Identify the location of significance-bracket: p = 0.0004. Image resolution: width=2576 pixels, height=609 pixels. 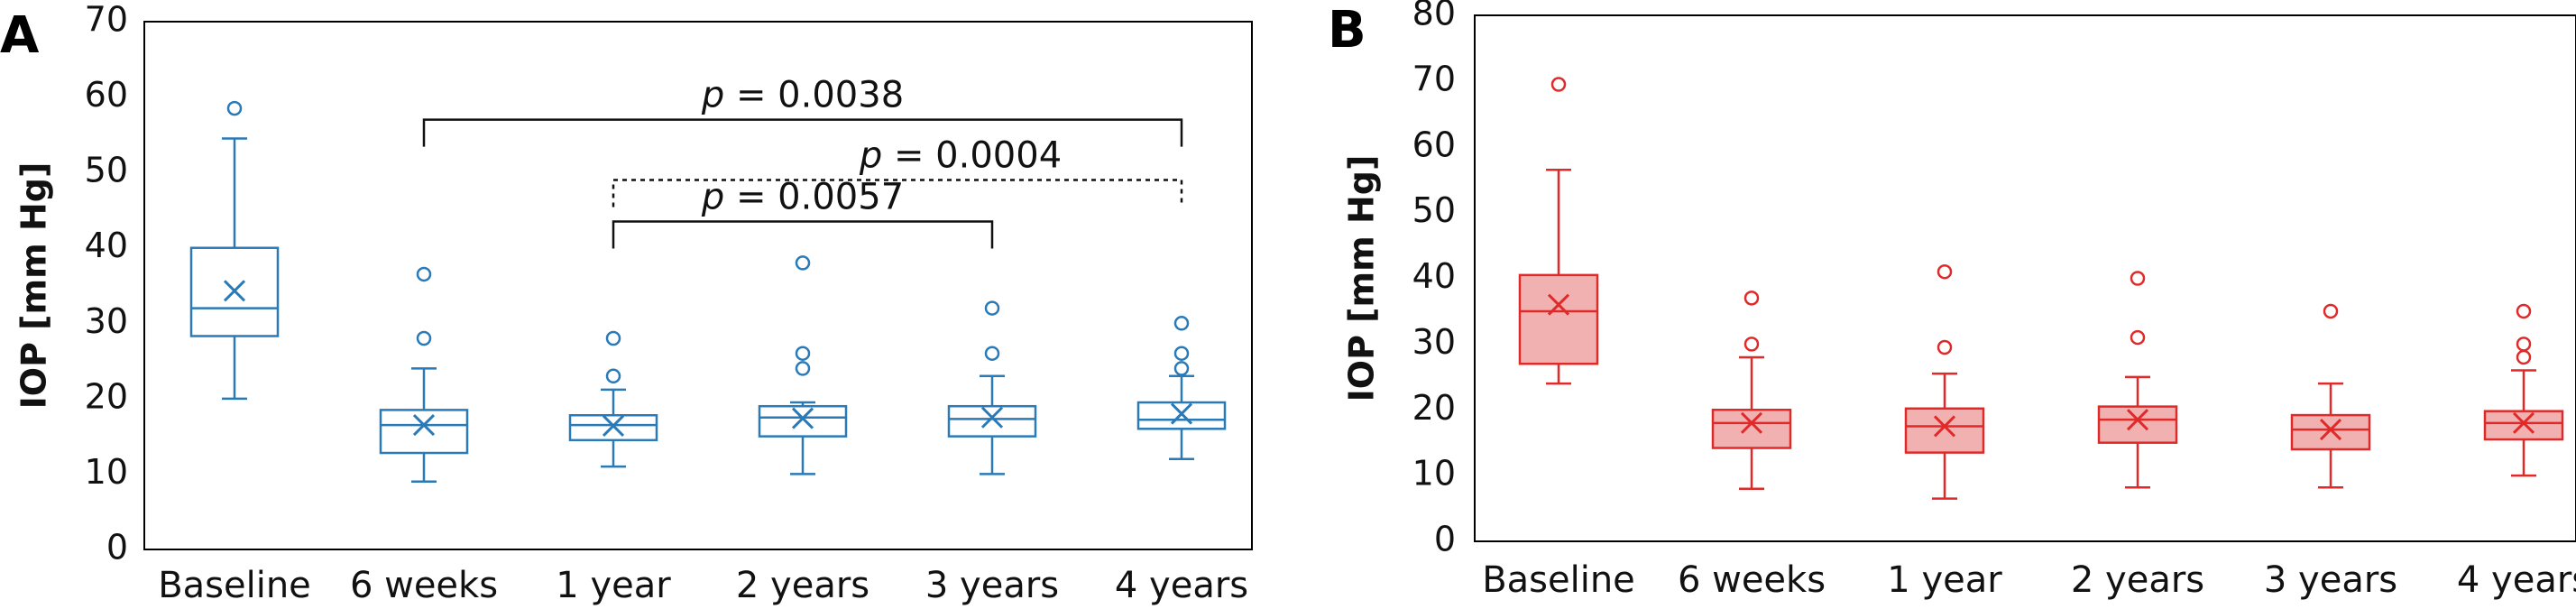
(897, 172).